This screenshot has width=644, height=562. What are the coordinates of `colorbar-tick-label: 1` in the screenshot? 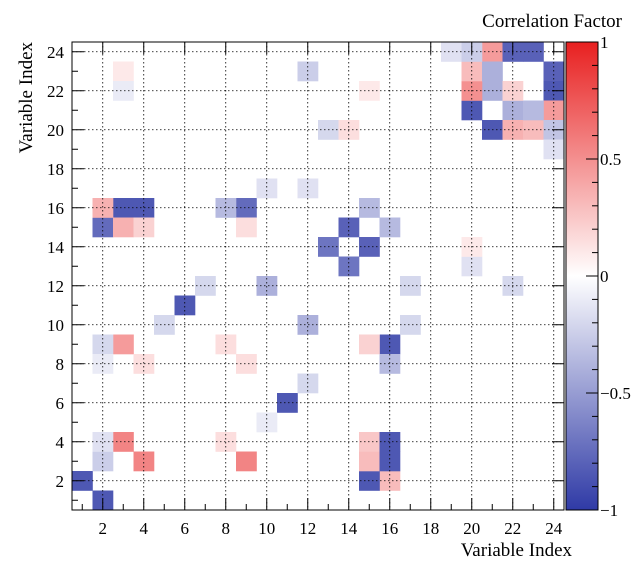 It's located at (604, 42).